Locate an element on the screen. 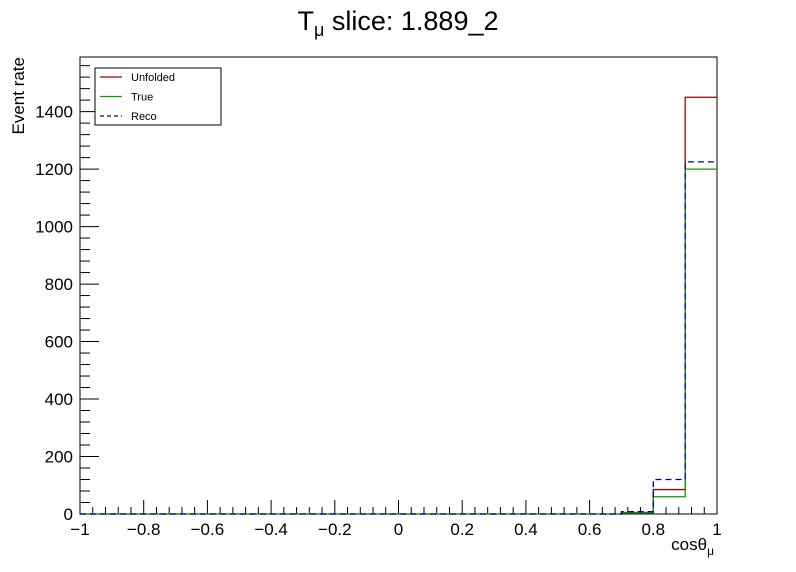 This screenshot has height=572, width=796. y-tick-label: 1400 is located at coordinates (54, 112).